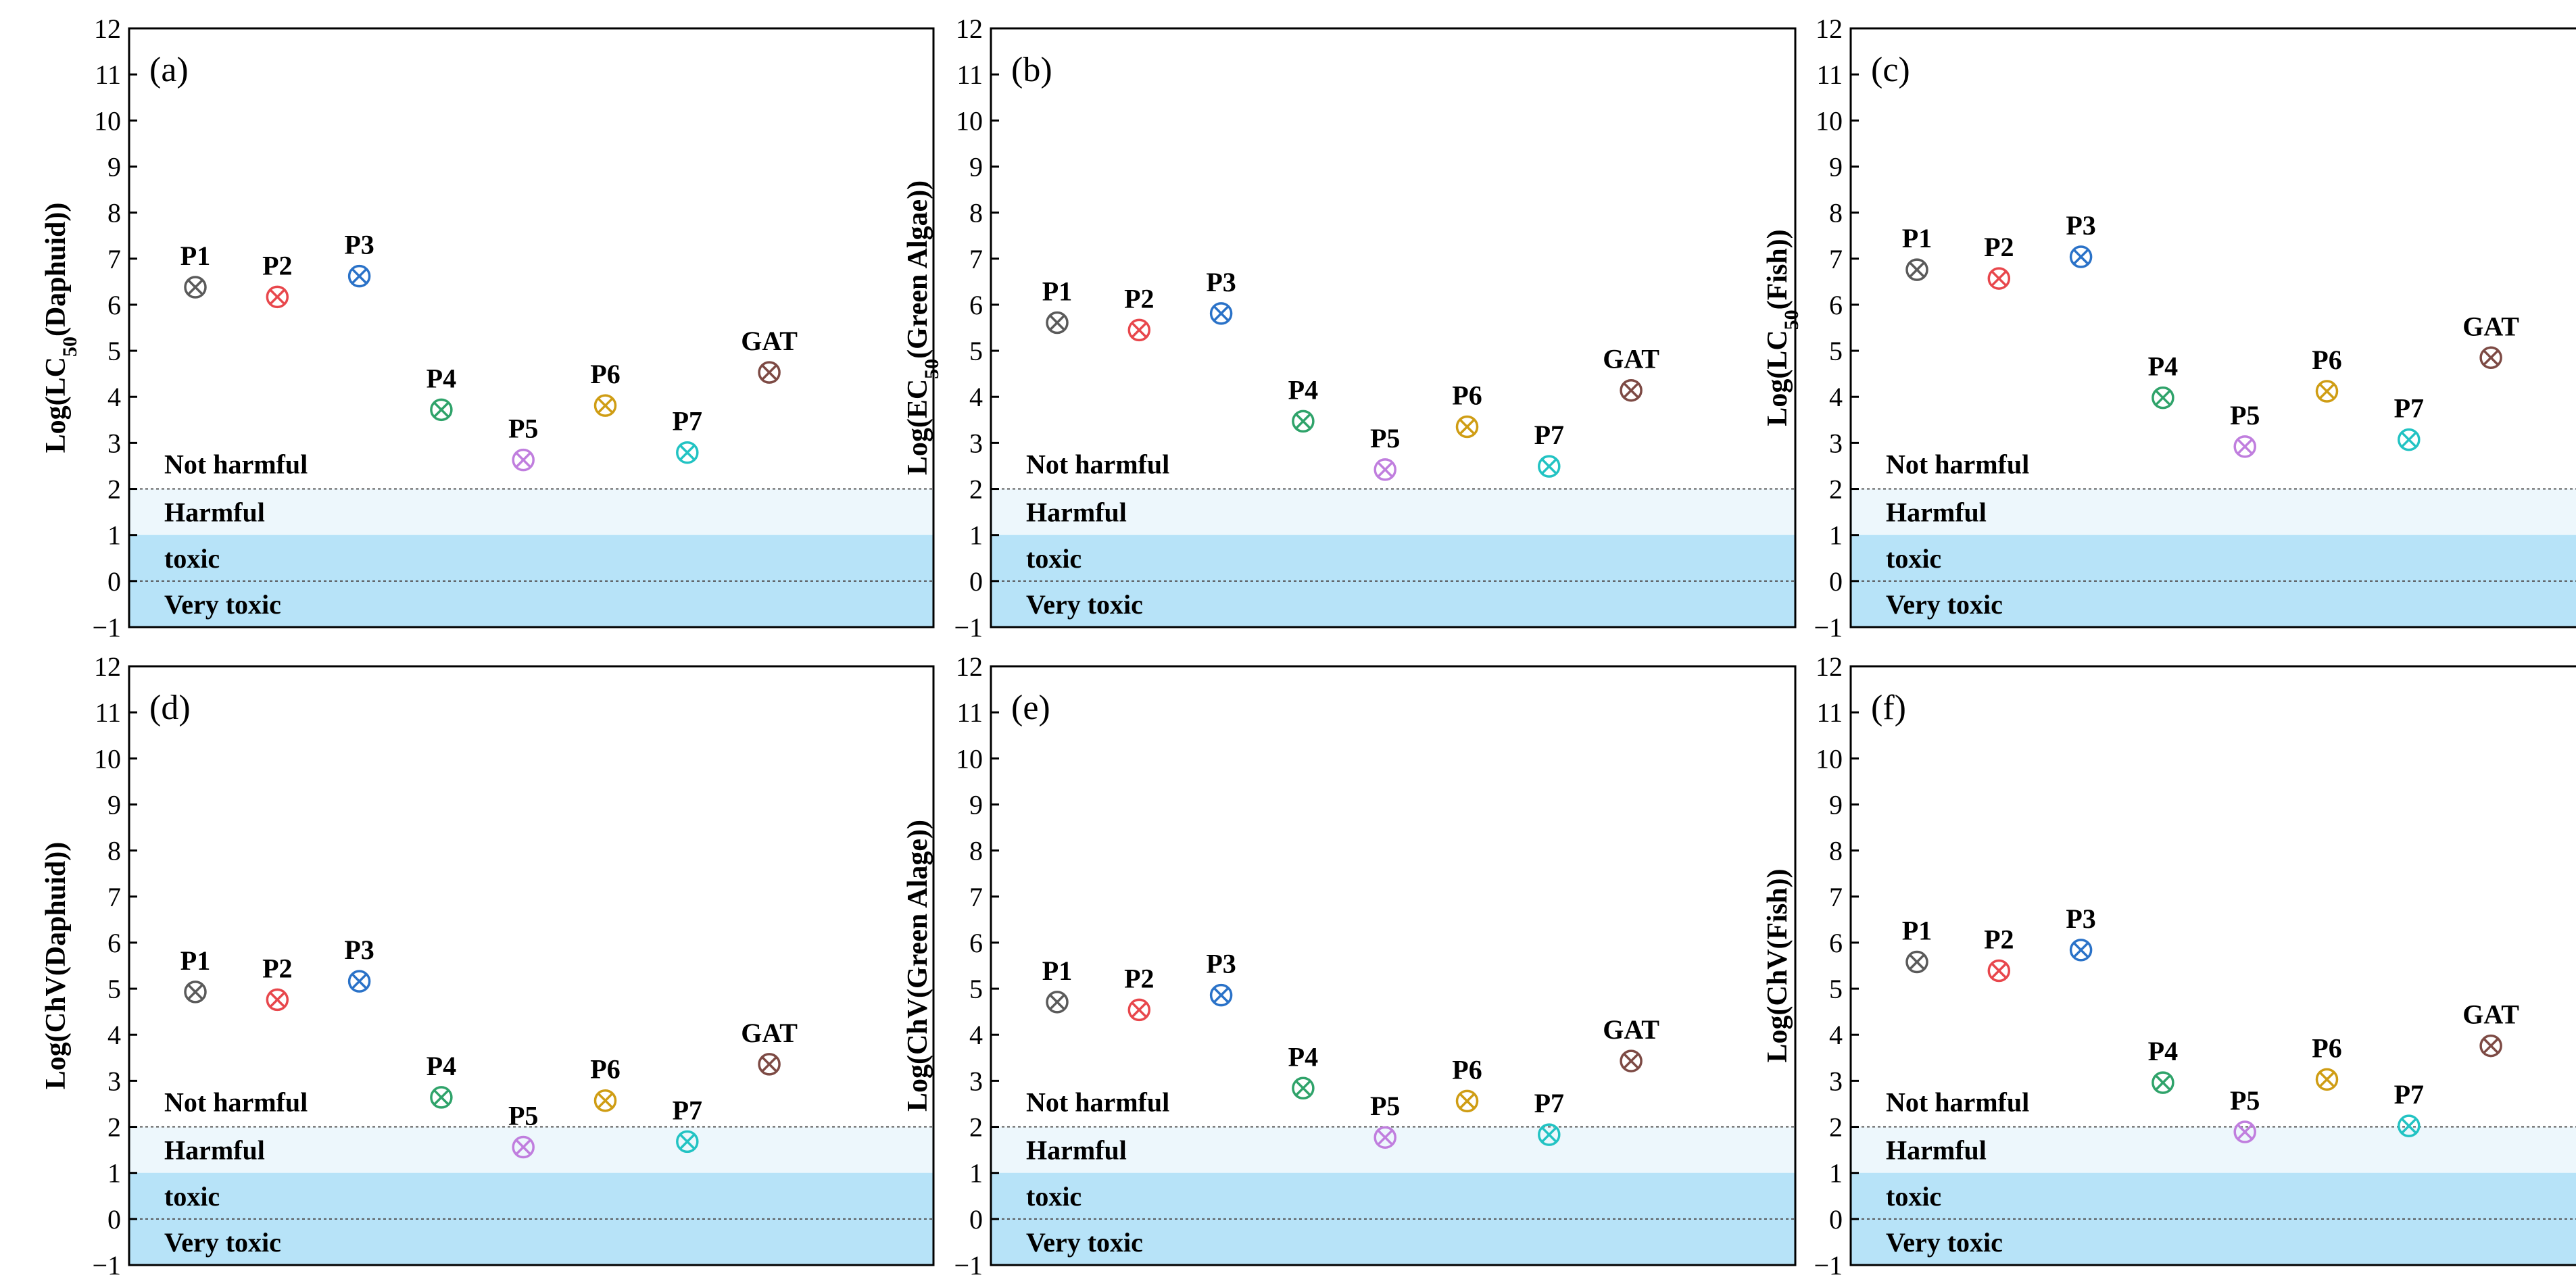  What do you see at coordinates (56, 270) in the screenshot?
I see `y-axis-label-end: (Daphuid))` at bounding box center [56, 270].